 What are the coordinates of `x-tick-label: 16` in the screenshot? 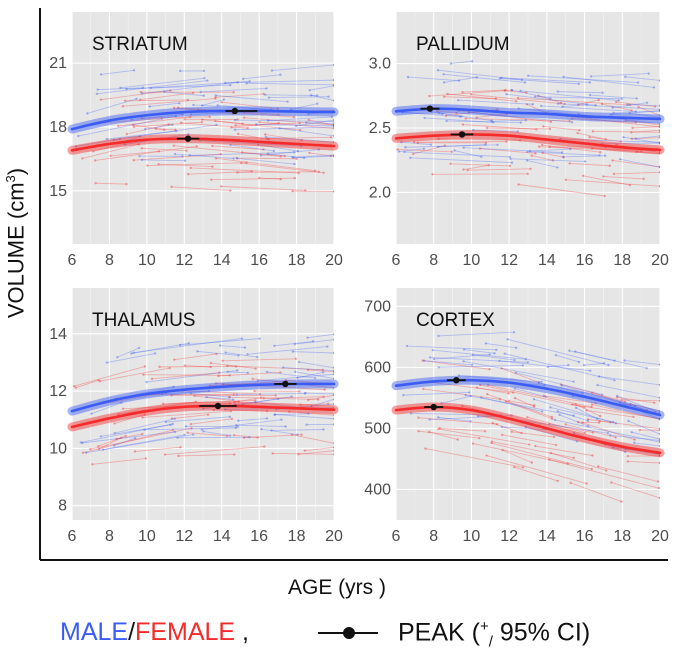 It's located at (585, 260).